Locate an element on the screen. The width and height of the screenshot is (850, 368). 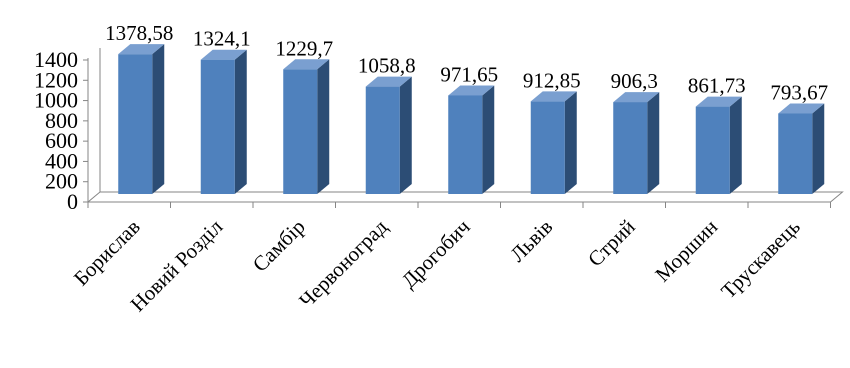
data-label: 1378,58 is located at coordinates (139, 33).